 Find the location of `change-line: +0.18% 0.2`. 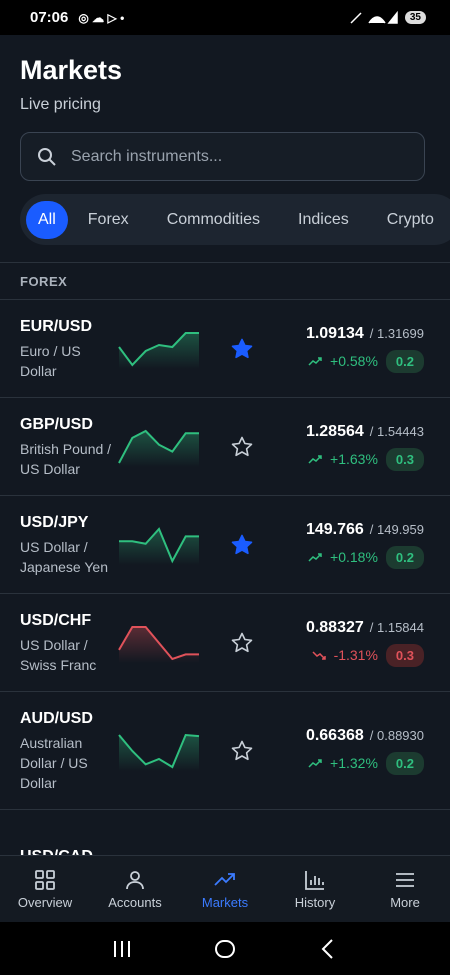

change-line: +0.18% 0.2 is located at coordinates (365, 557).